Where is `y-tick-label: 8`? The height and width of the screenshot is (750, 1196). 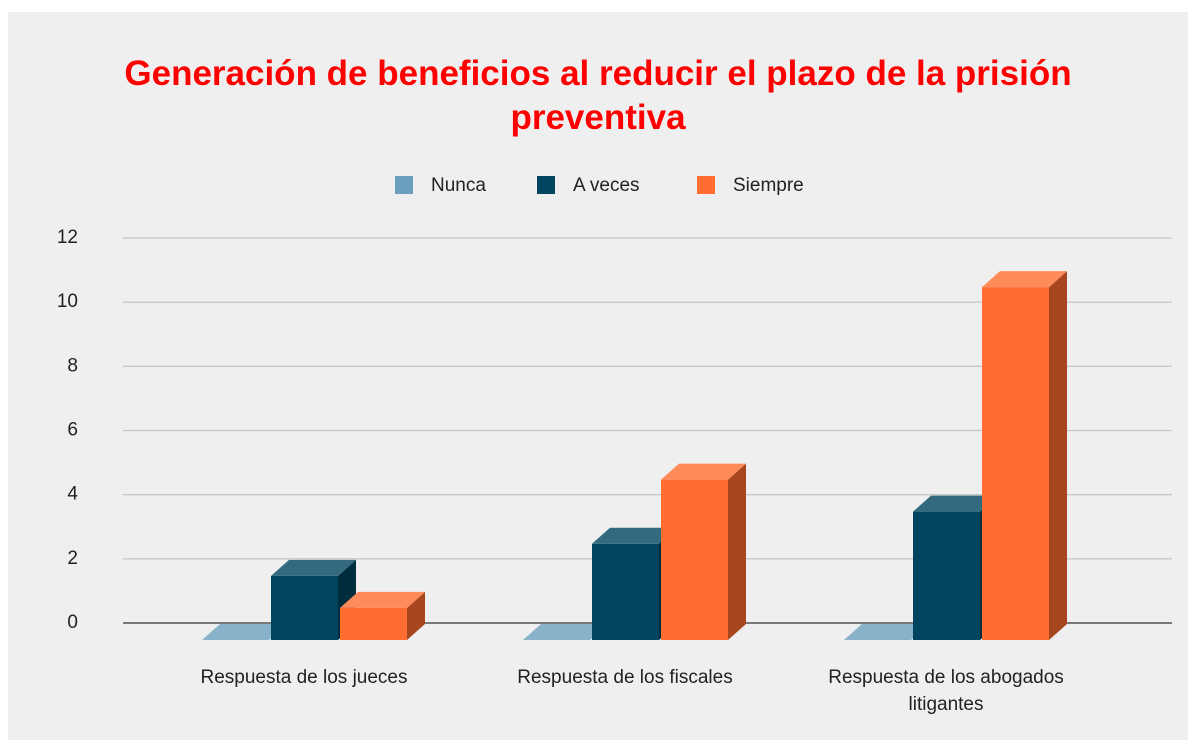 y-tick-label: 8 is located at coordinates (72, 365).